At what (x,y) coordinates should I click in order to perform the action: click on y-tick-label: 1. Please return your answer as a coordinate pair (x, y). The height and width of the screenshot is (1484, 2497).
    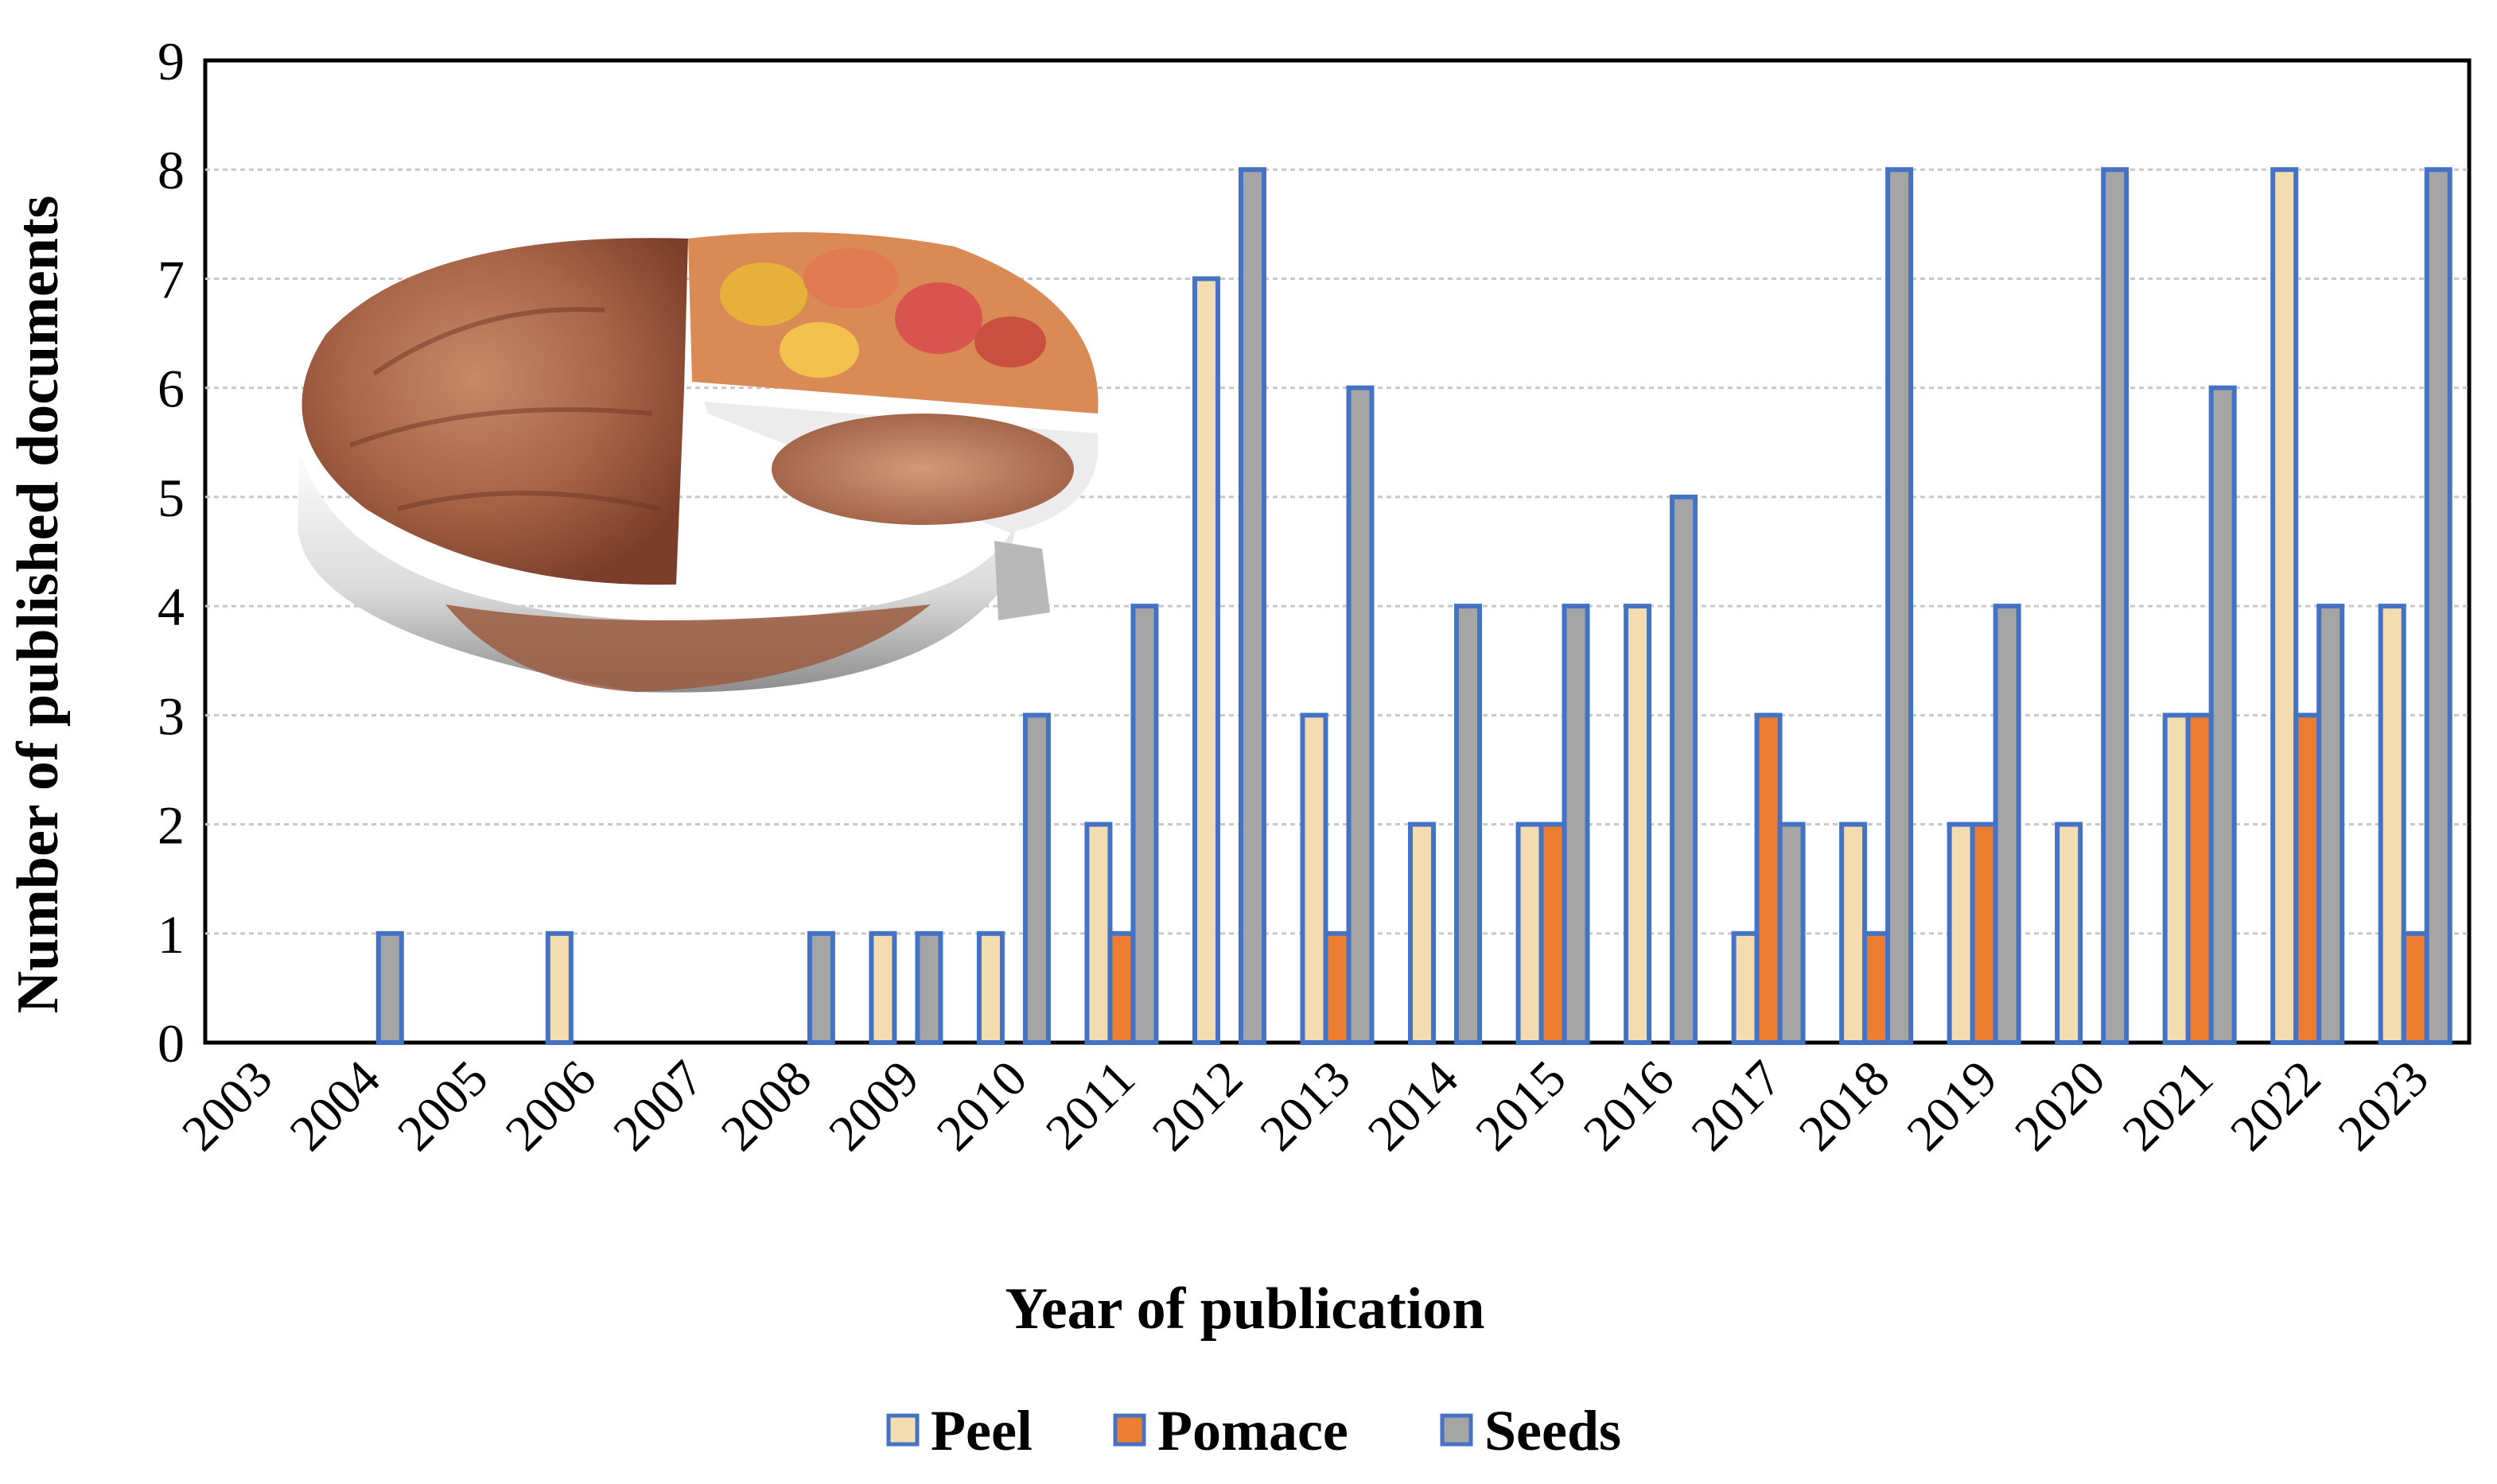
    Looking at the image, I should click on (171, 935).